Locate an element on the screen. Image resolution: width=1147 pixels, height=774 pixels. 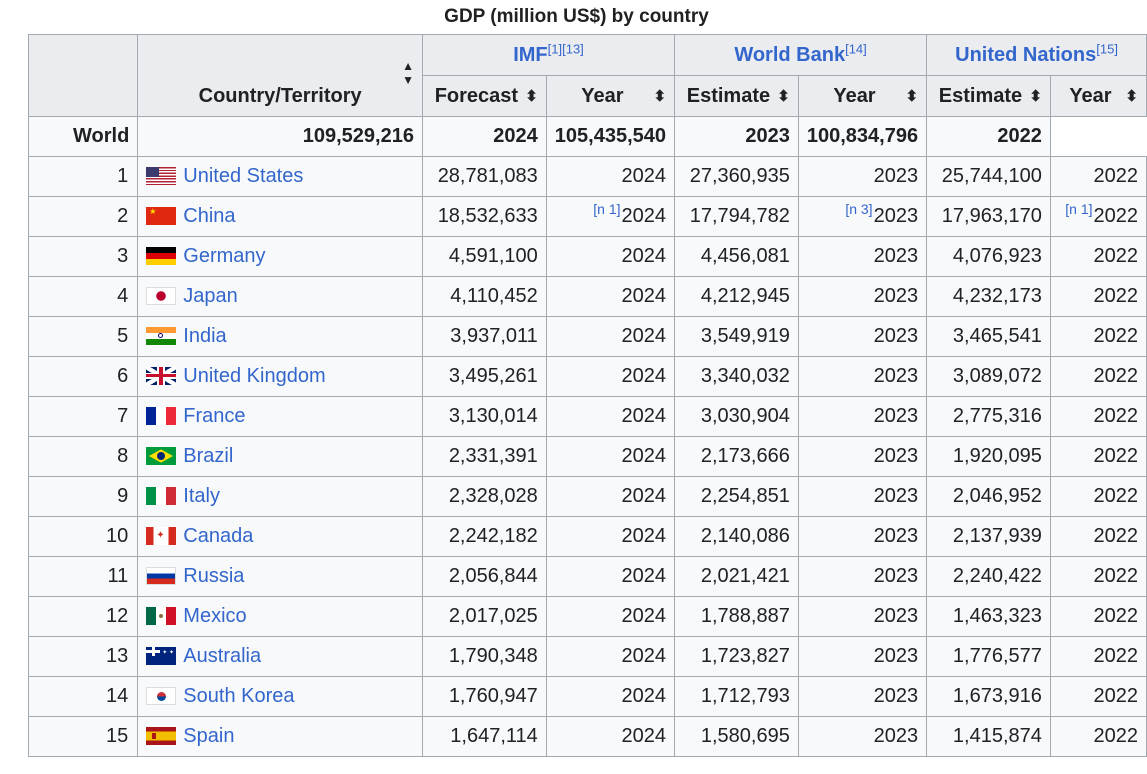
imf-year-cell: [n 1]2024 is located at coordinates (610, 216).